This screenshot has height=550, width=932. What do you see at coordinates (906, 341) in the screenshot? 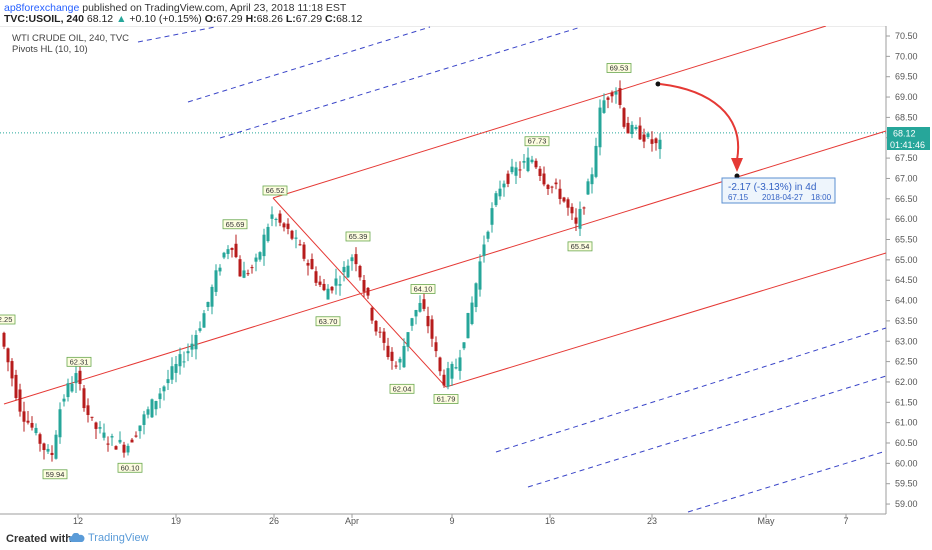
I see `price-tick-label: 63.00` at bounding box center [906, 341].